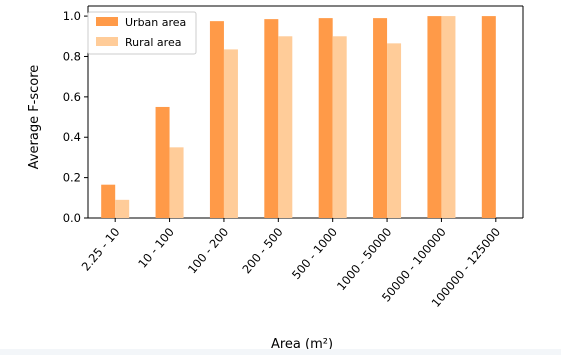 The height and width of the screenshot is (355, 561). I want to click on x-tick-label: 100 - 200, so click(208, 250).